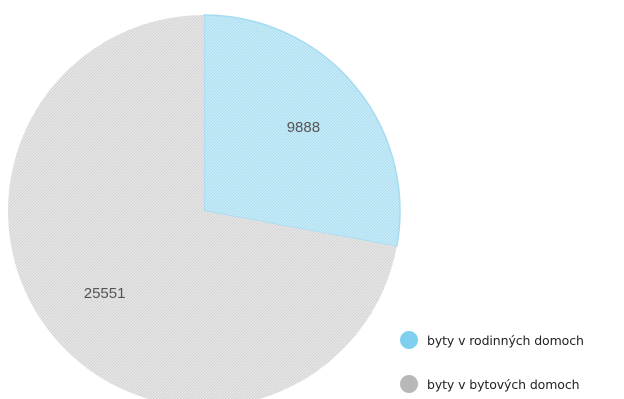 The height and width of the screenshot is (399, 624). I want to click on slice-label-rodinne-domy: 9888, so click(303, 127).